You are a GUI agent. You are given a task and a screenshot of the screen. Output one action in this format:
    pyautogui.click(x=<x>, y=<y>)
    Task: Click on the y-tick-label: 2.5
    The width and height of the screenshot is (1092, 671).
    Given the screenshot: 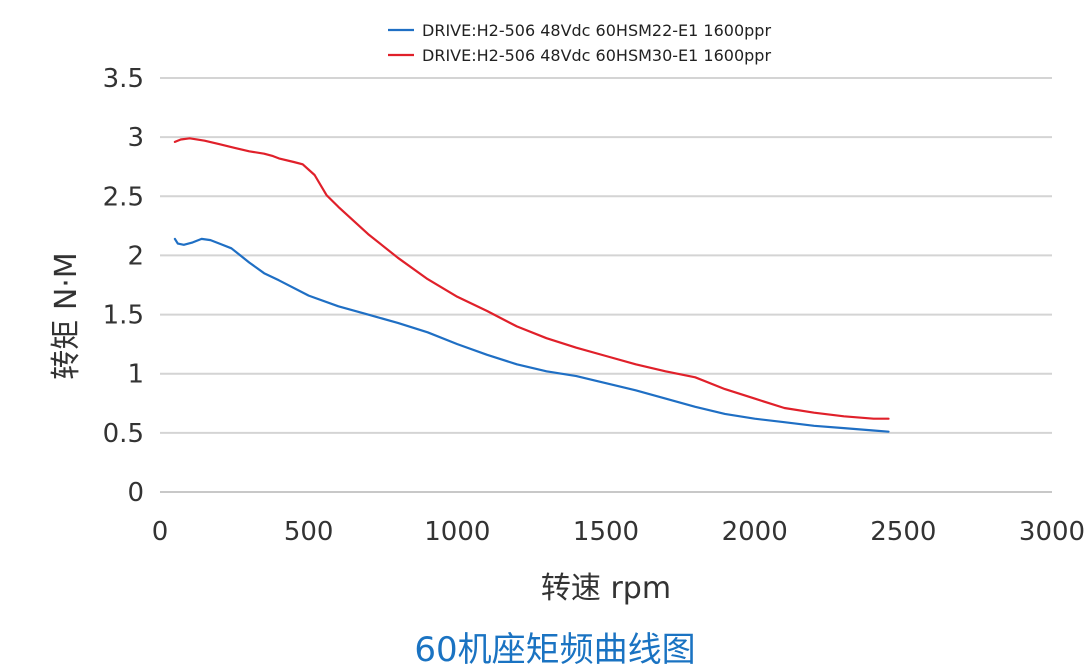 What is the action you would take?
    pyautogui.click(x=123, y=197)
    